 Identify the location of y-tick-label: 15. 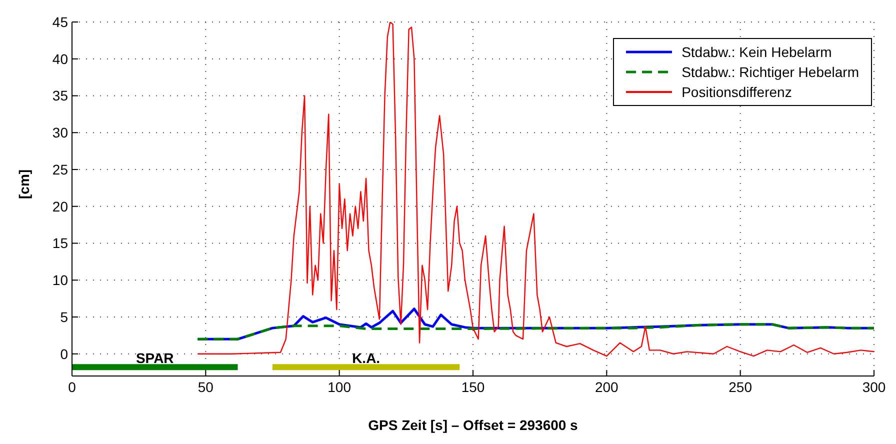
(60, 243).